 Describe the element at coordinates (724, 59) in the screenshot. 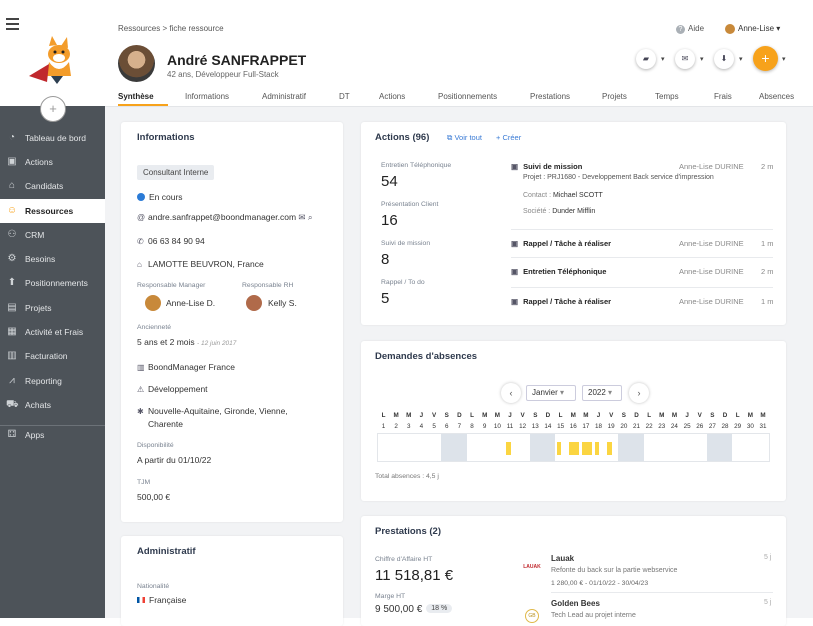

I see `download-button: ⬇` at that location.